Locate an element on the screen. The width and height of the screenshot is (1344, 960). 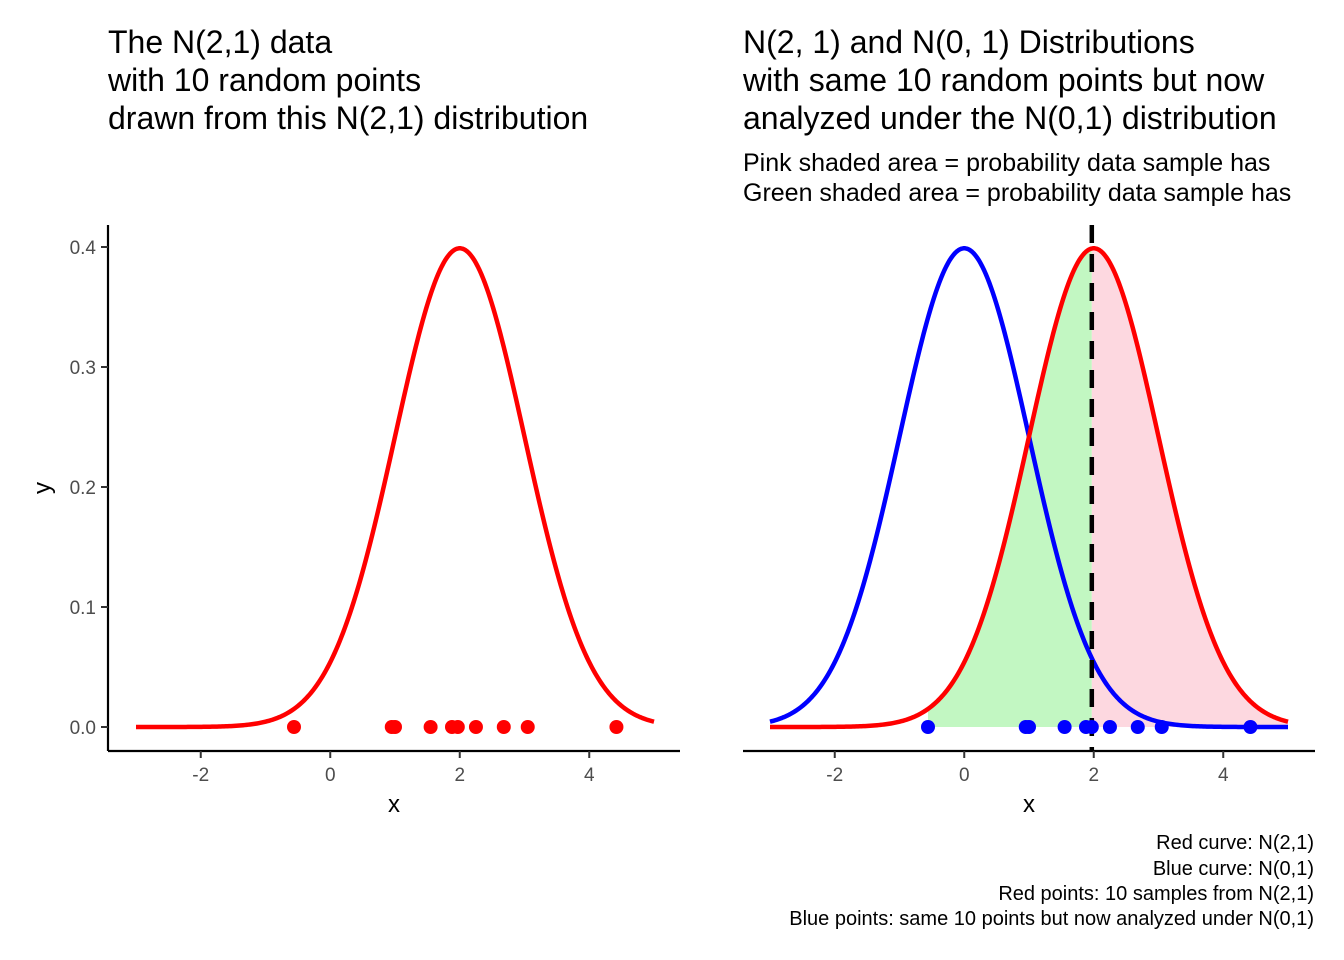
right-caption-line-2: Blue curve: N(0,1) is located at coordinates (1233, 869).